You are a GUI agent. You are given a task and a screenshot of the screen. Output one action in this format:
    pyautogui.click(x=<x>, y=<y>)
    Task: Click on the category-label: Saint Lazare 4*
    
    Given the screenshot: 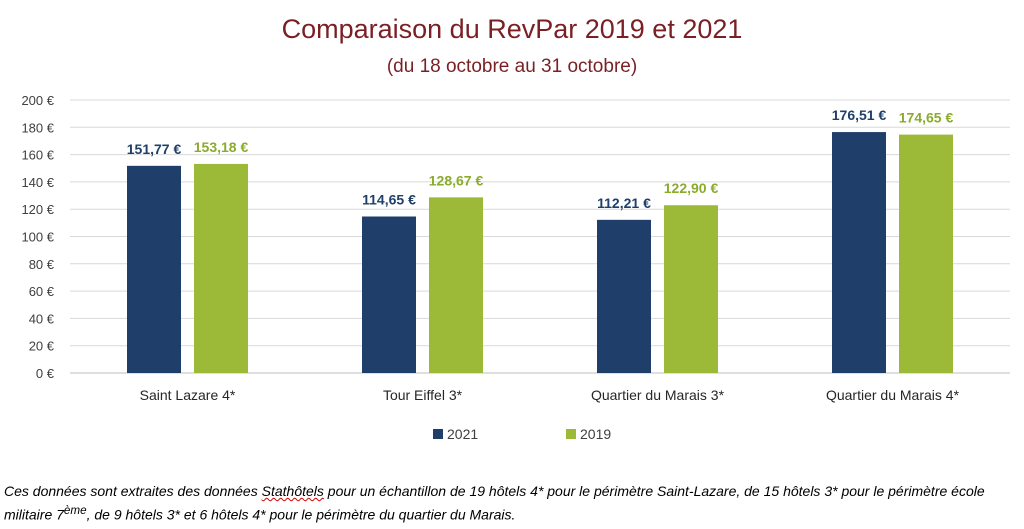 What is the action you would take?
    pyautogui.click(x=188, y=395)
    